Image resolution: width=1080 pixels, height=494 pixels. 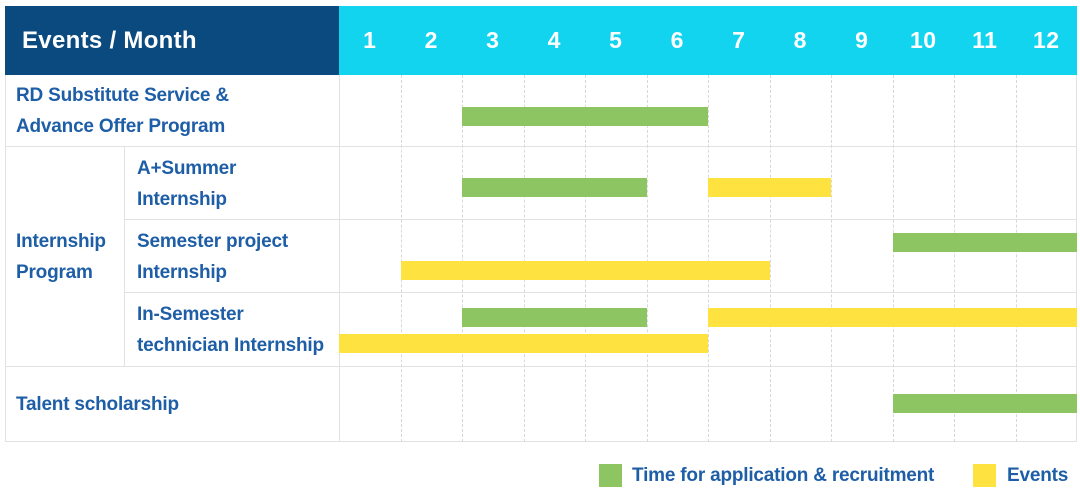 I want to click on month-header-cell: 8, so click(x=800, y=40).